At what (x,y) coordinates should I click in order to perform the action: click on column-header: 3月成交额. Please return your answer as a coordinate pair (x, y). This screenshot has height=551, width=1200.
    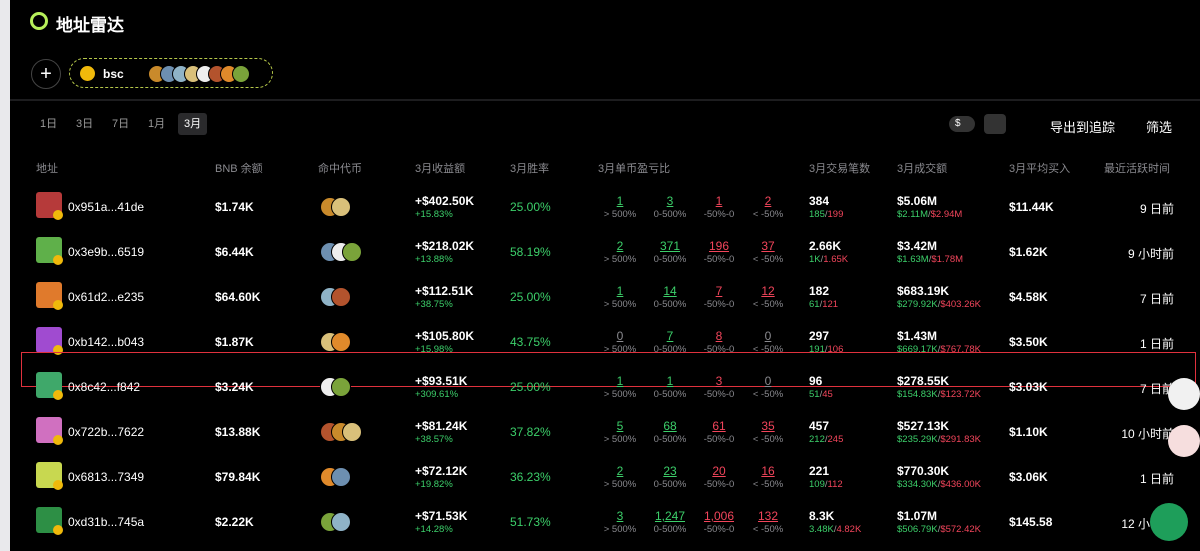
    Looking at the image, I should click on (922, 169).